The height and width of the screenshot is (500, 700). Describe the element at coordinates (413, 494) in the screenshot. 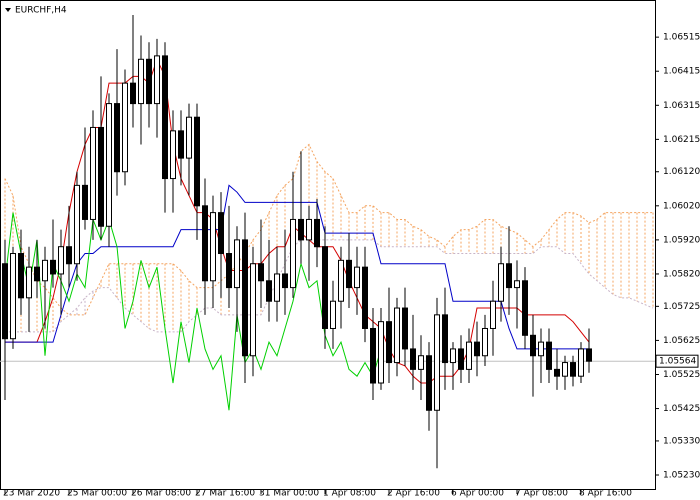

I see `x-tick-label: 2 Apr 16:00` at that location.